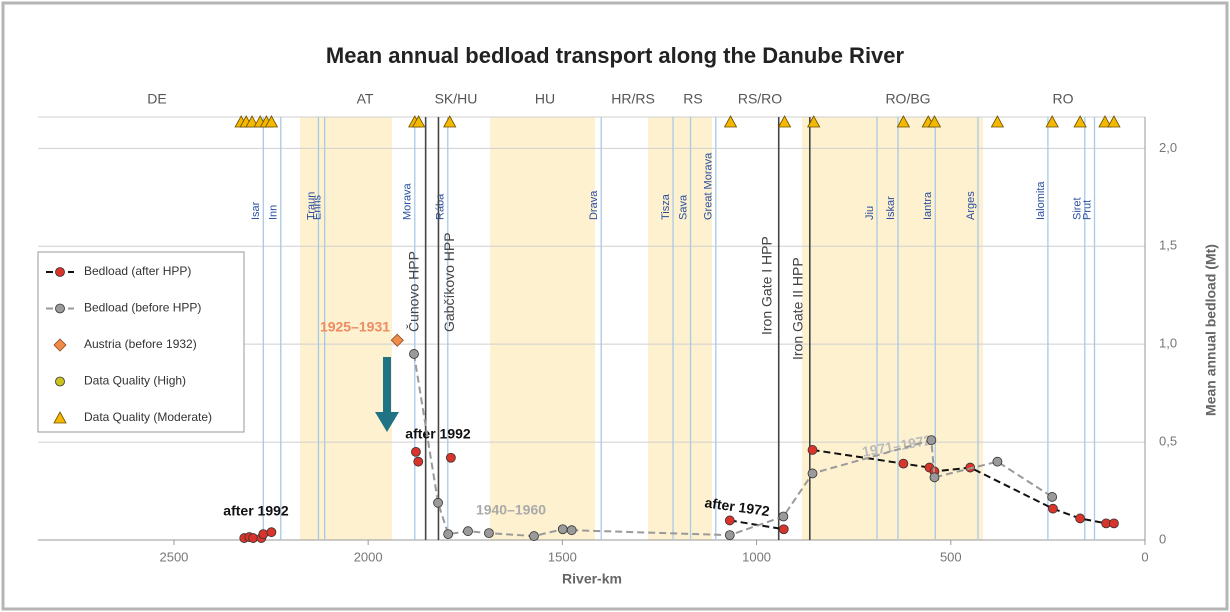 This screenshot has height=612, width=1230. What do you see at coordinates (971, 205) in the screenshot?
I see `tributary-label: Arges` at bounding box center [971, 205].